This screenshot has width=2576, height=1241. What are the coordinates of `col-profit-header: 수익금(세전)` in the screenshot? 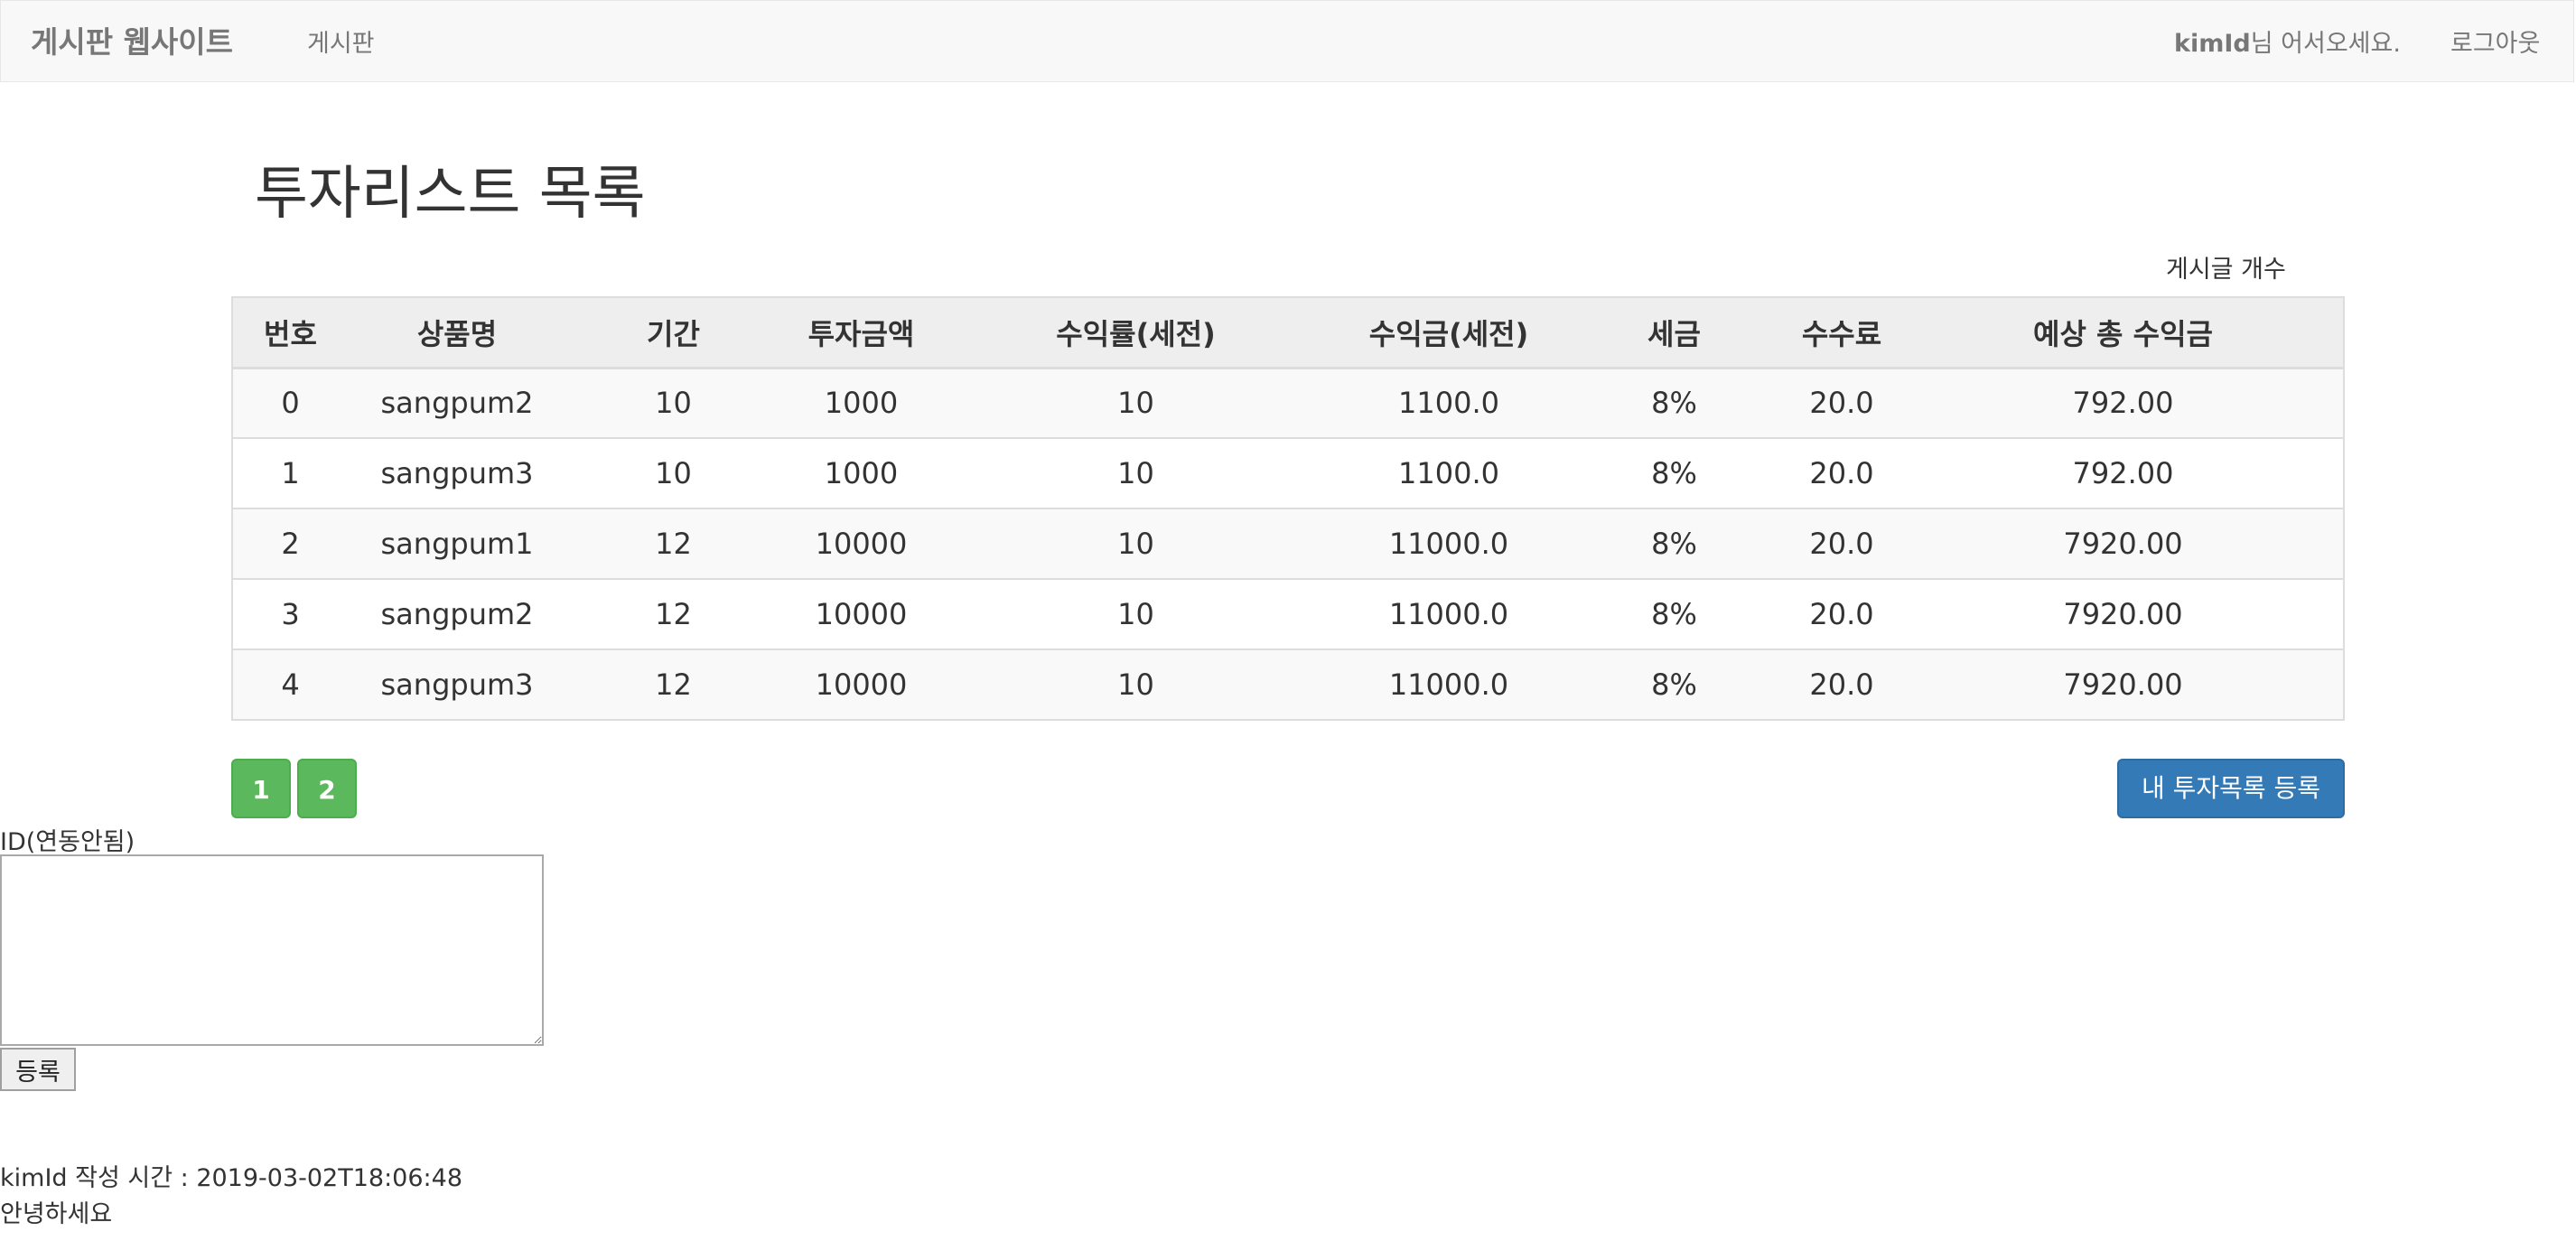 It's located at (1449, 333).